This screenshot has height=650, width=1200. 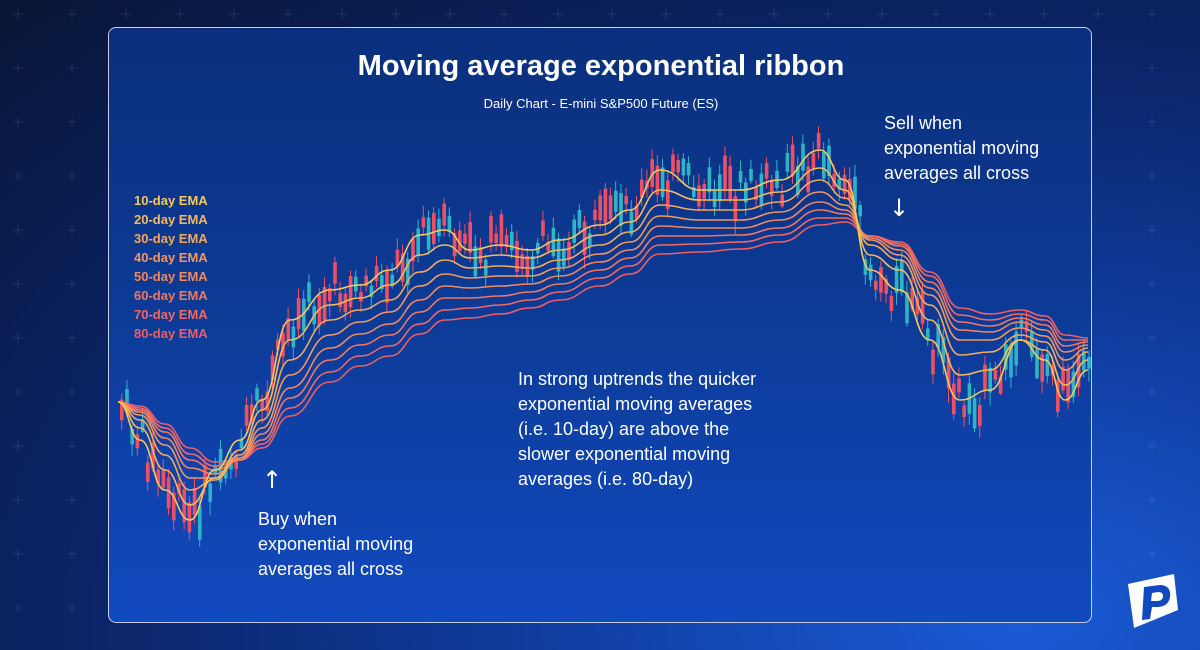 I want to click on legend-item-10: 10-day EMA, so click(x=171, y=200).